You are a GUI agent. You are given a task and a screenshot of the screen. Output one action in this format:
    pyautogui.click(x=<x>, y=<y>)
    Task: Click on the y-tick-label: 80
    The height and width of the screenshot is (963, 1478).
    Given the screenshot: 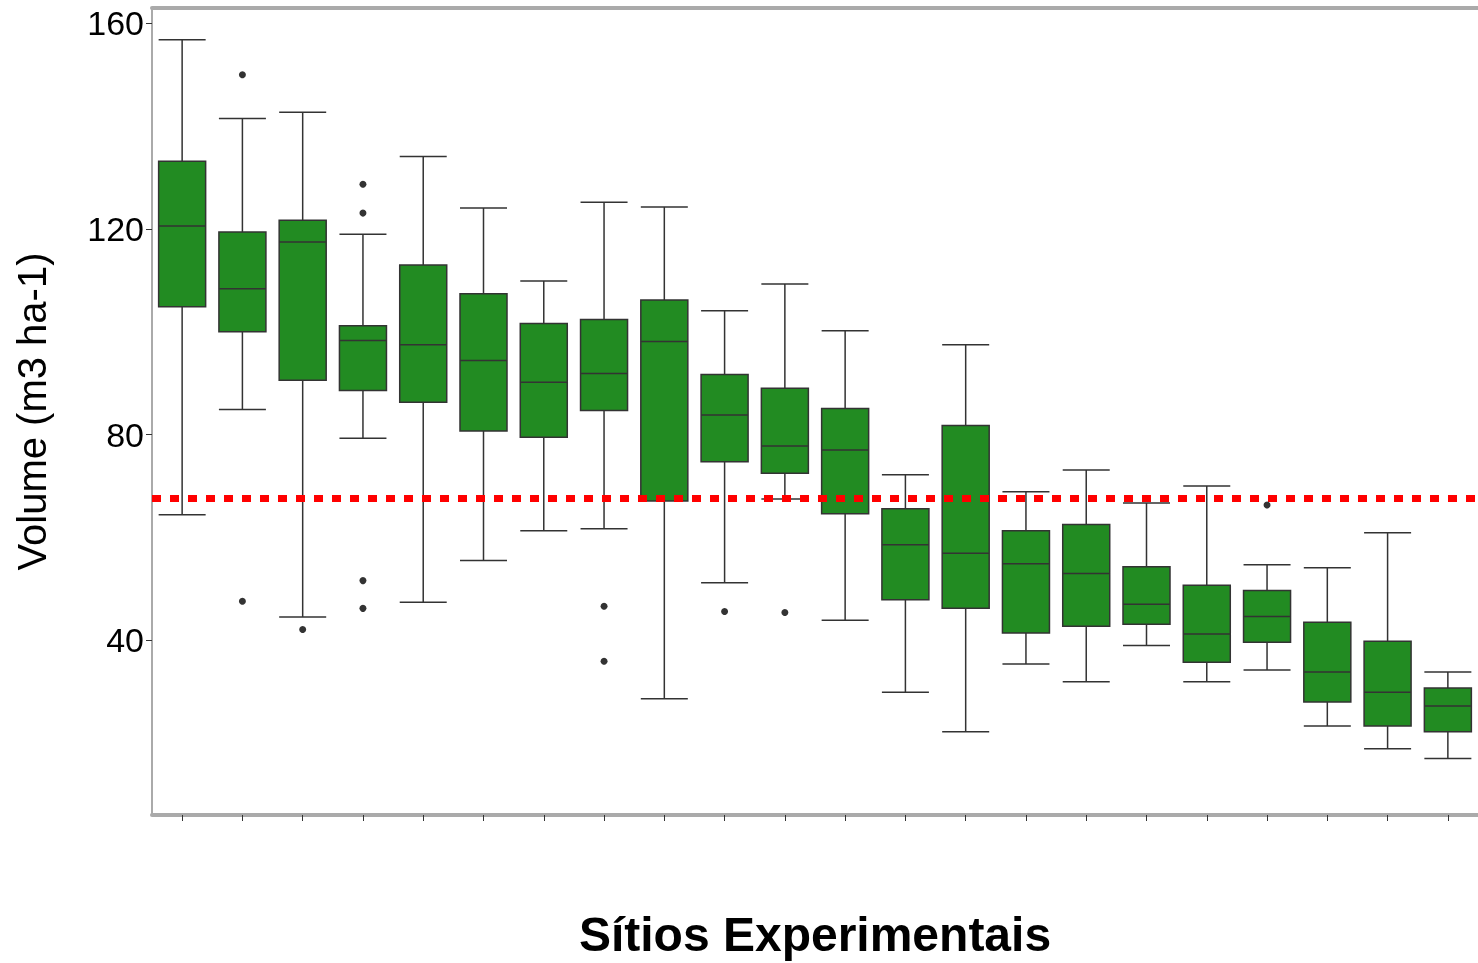 What is the action you would take?
    pyautogui.click(x=125, y=434)
    